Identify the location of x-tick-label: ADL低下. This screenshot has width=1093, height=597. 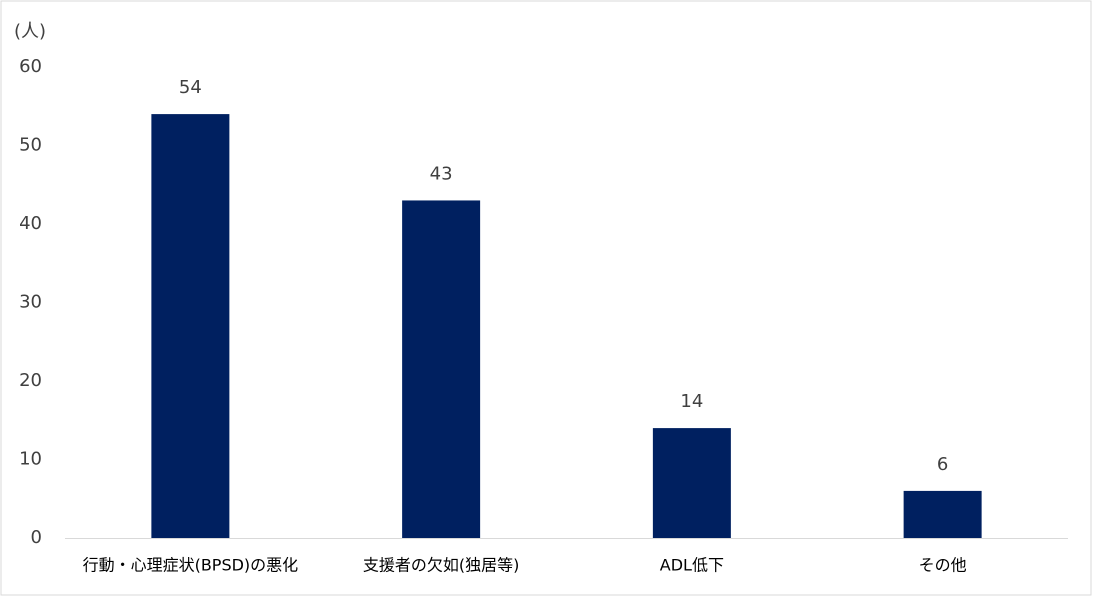
(692, 565).